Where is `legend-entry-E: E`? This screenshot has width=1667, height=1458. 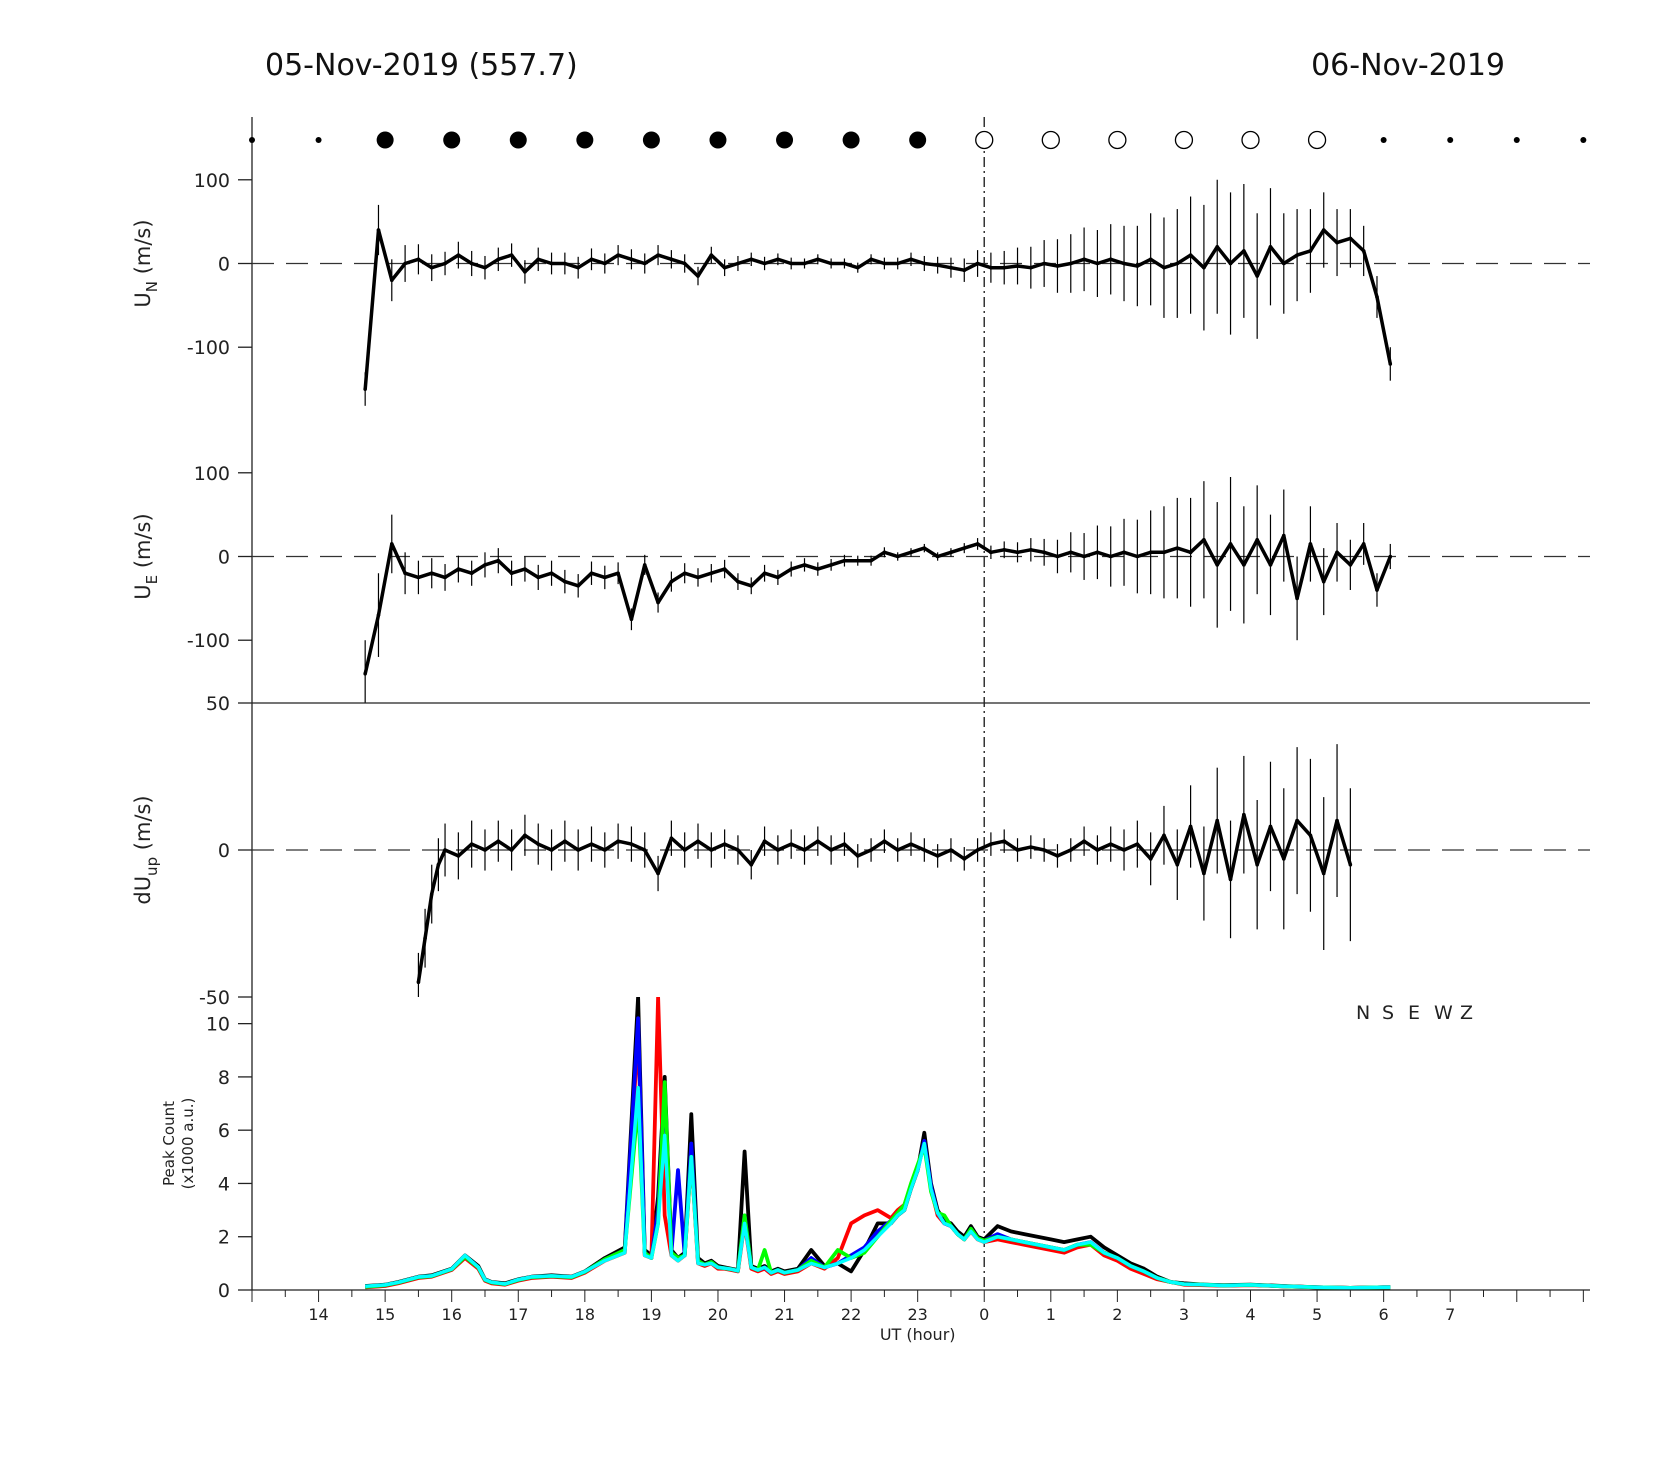
legend-entry-E: E is located at coordinates (1414, 1013).